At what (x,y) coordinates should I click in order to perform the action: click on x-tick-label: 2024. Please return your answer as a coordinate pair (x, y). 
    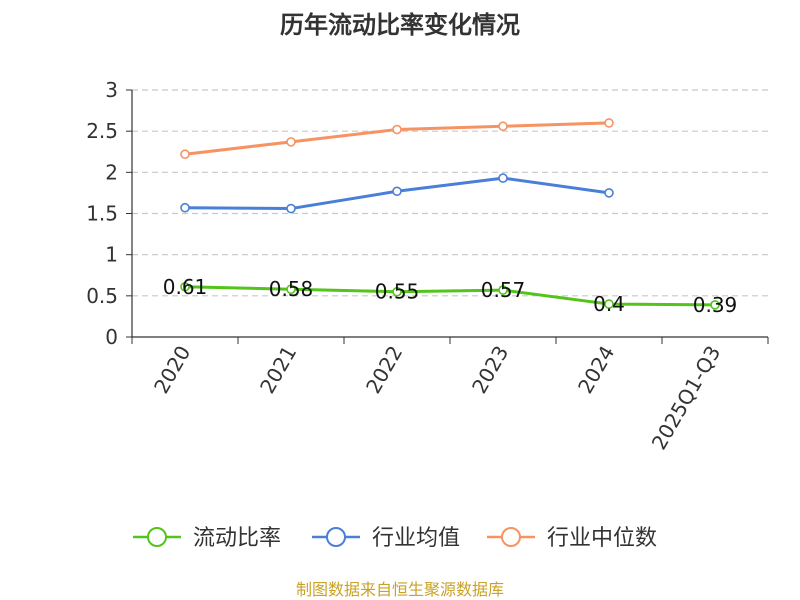
    Looking at the image, I should click on (596, 370).